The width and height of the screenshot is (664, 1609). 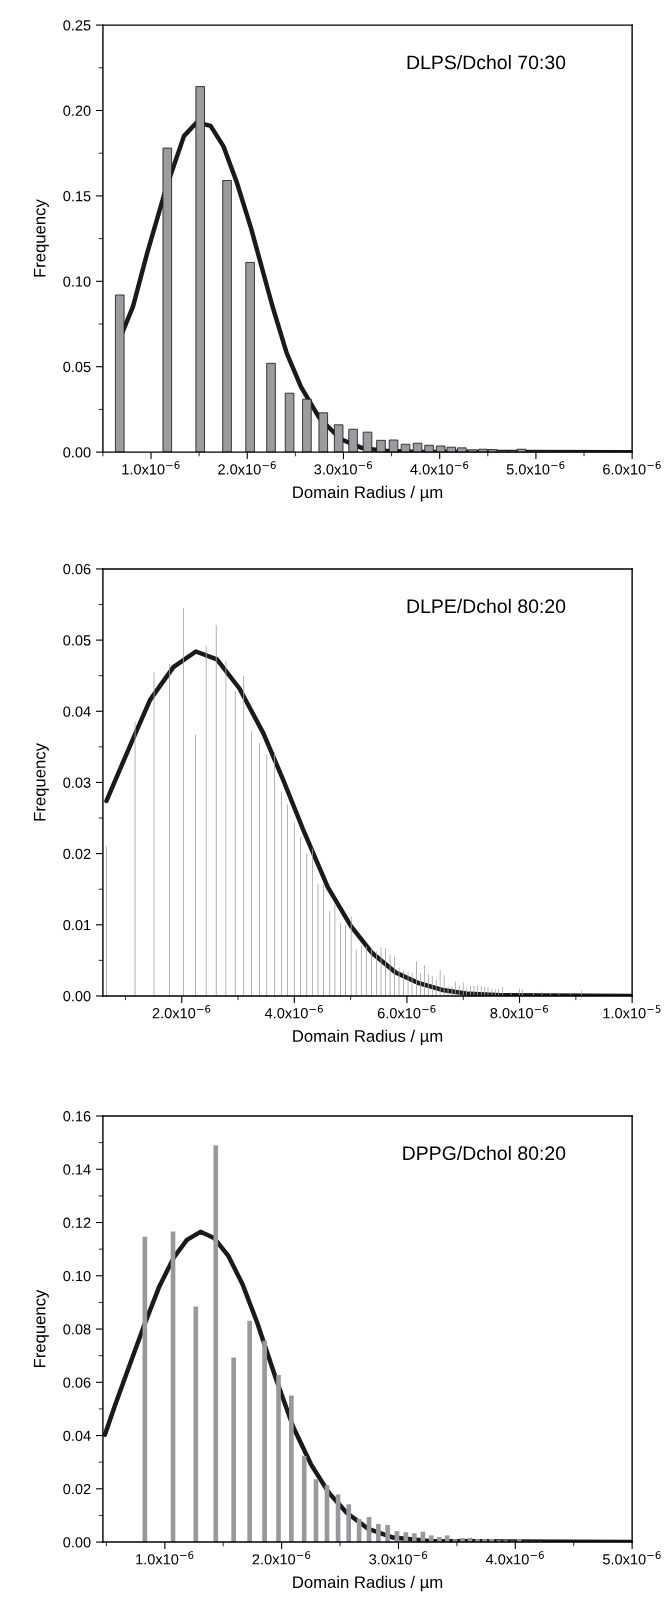 What do you see at coordinates (77, 925) in the screenshot?
I see `y-tick-label: 0.01` at bounding box center [77, 925].